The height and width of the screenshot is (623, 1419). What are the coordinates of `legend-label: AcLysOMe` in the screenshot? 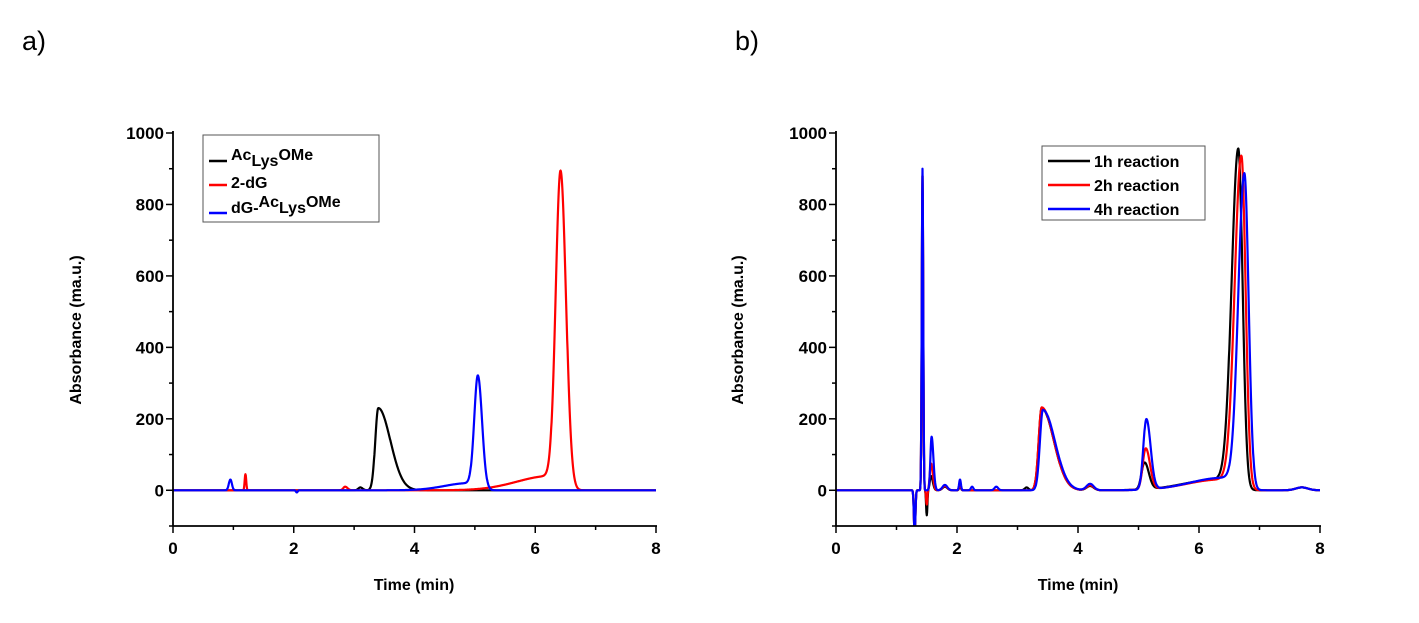 It's located at (272, 158).